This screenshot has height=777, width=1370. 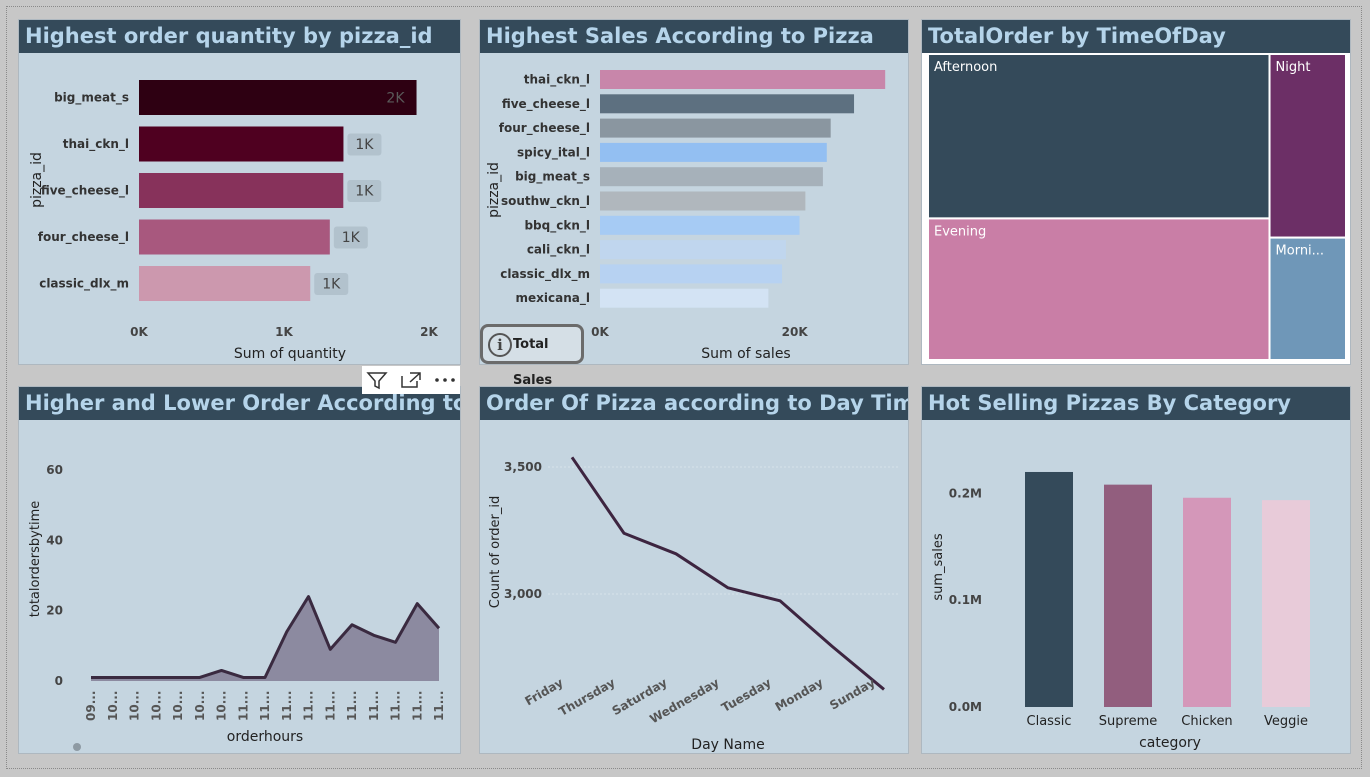 I want to click on y-tick-label: 40, so click(x=54, y=540).